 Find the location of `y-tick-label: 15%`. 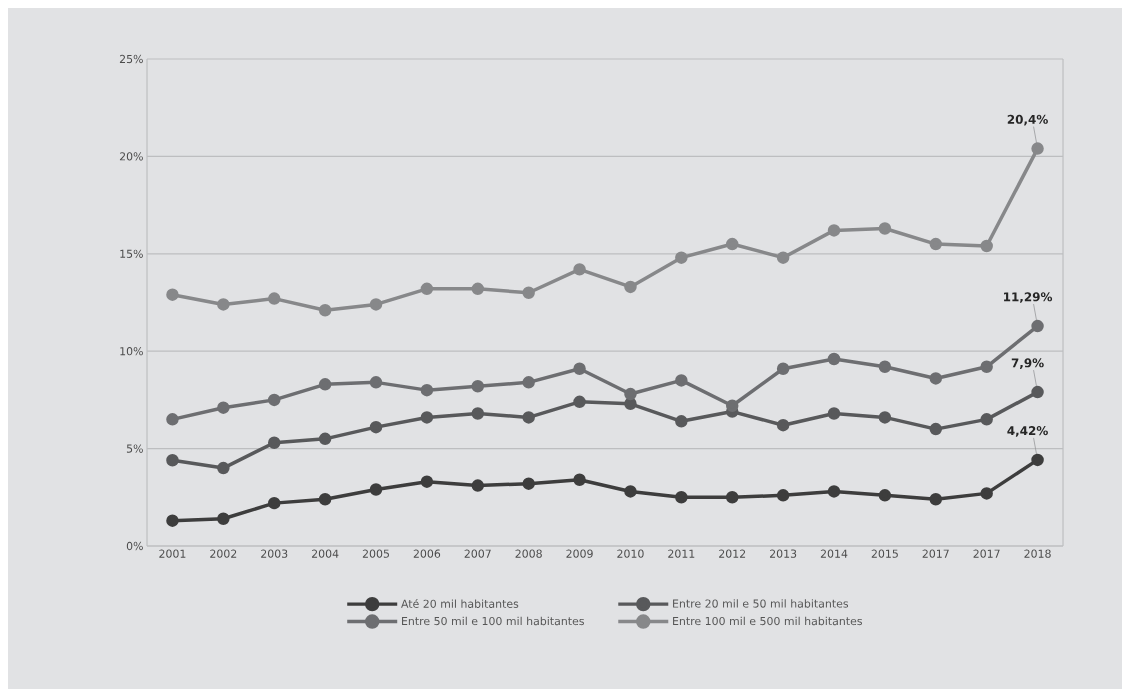

y-tick-label: 15% is located at coordinates (131, 253).